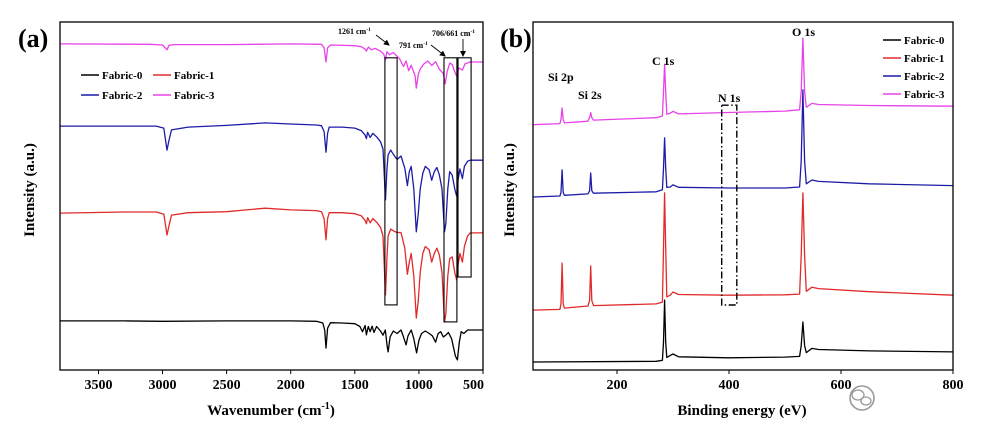 The width and height of the screenshot is (992, 442). I want to click on x-tick-label: 500, so click(473, 385).